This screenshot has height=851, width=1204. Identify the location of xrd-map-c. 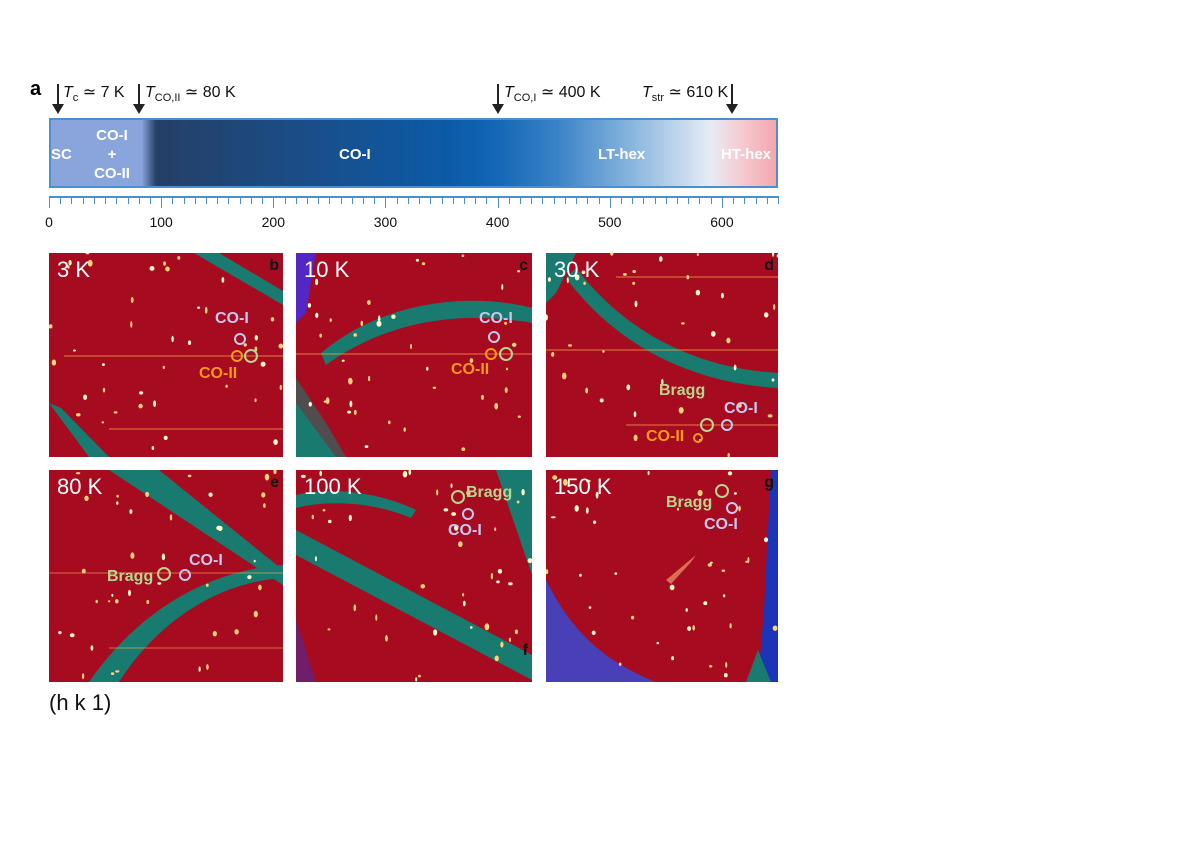
(414, 355).